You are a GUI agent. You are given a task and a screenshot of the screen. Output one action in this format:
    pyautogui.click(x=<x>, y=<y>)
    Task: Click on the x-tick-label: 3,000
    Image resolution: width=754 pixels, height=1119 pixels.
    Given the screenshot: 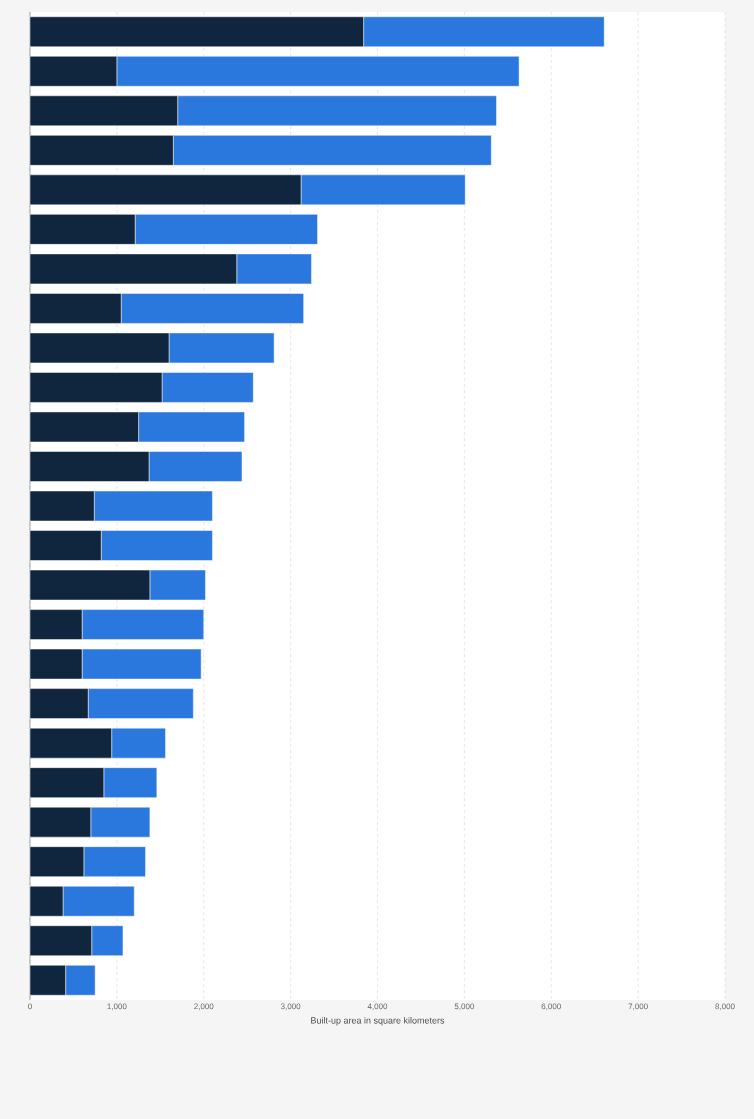 What is the action you would take?
    pyautogui.click(x=290, y=1007)
    